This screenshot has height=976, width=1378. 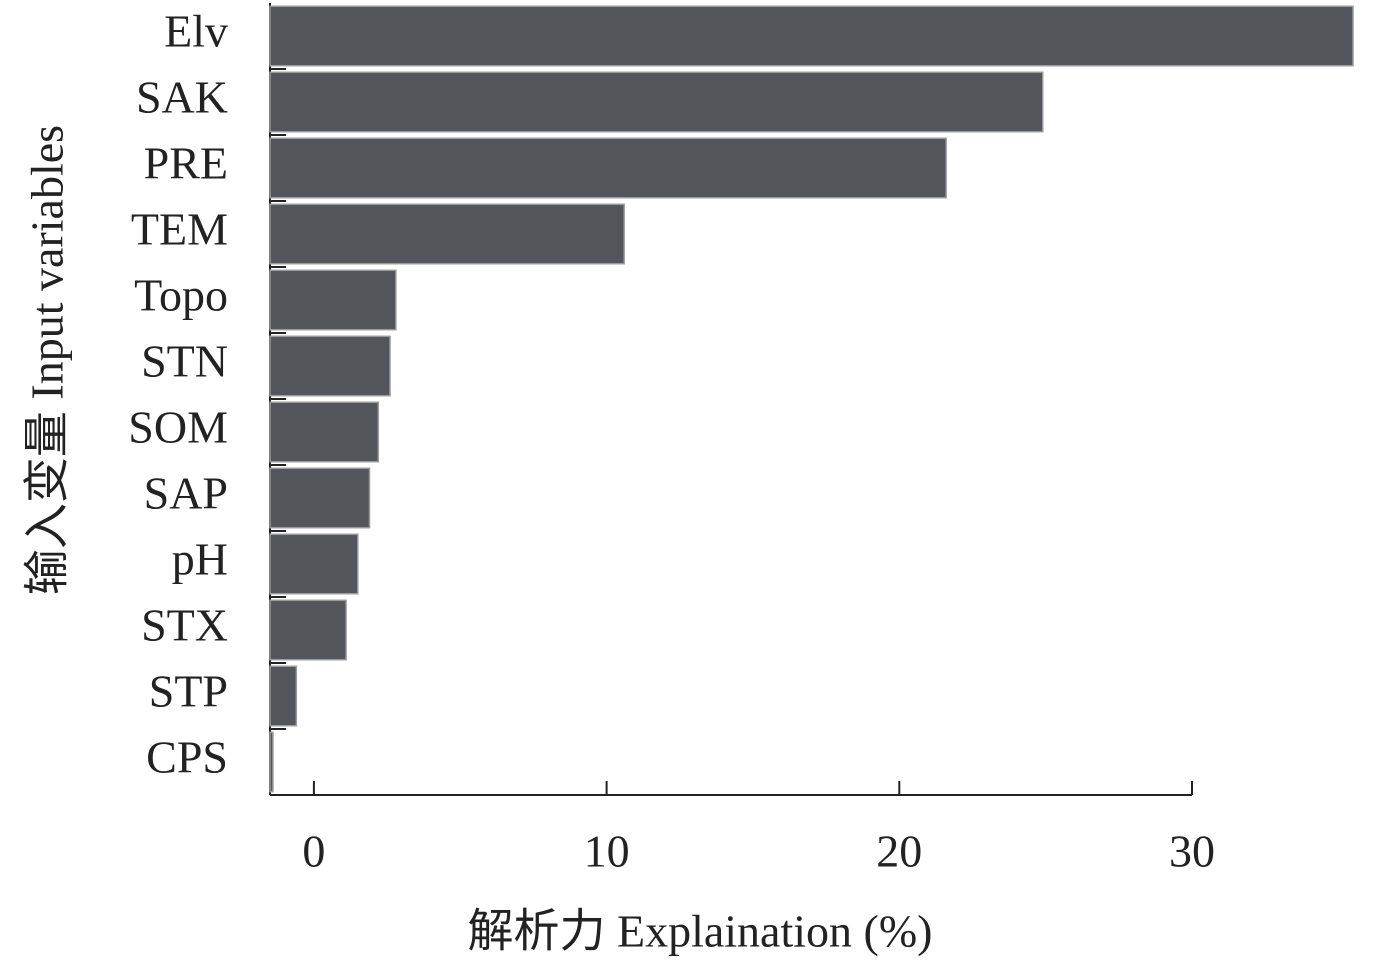 What do you see at coordinates (699, 931) in the screenshot?
I see `x-axis-title: 解析力 Explaination (%)` at bounding box center [699, 931].